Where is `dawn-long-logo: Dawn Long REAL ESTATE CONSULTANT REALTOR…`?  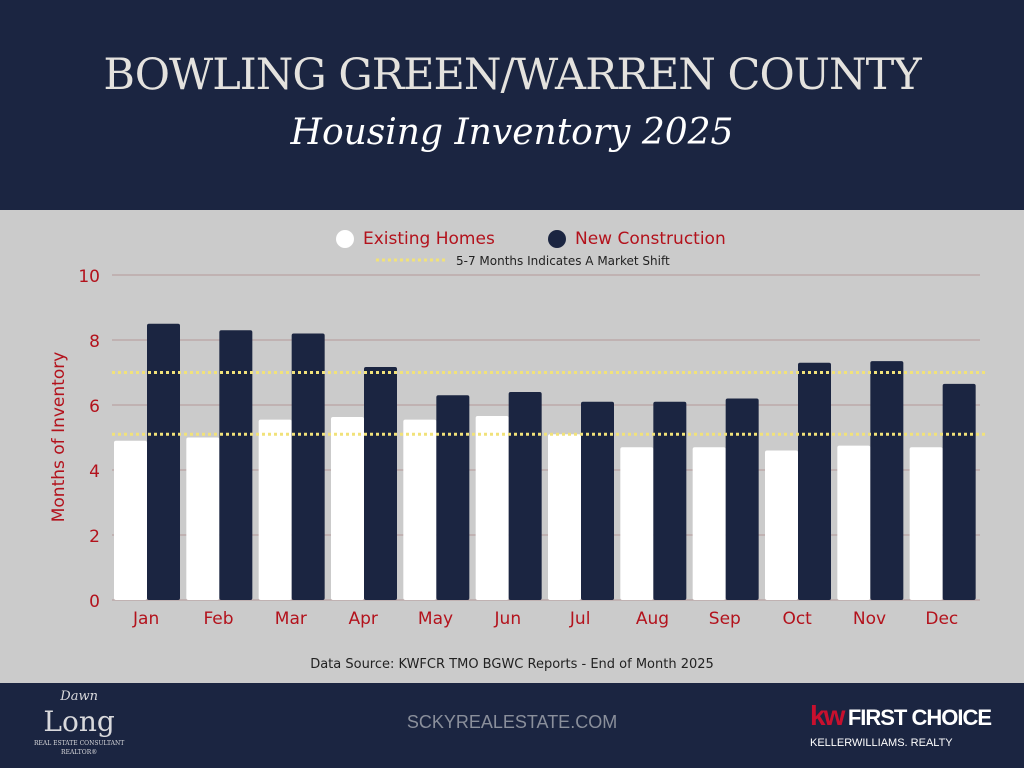
dawn-long-logo: Dawn Long REAL ESTATE CONSULTANT REALTOR… is located at coordinates (79, 722).